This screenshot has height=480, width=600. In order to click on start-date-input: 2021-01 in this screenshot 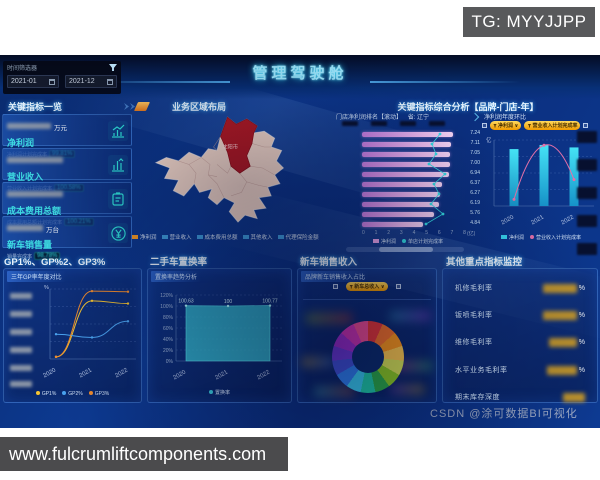, I will do `click(33, 81)`.